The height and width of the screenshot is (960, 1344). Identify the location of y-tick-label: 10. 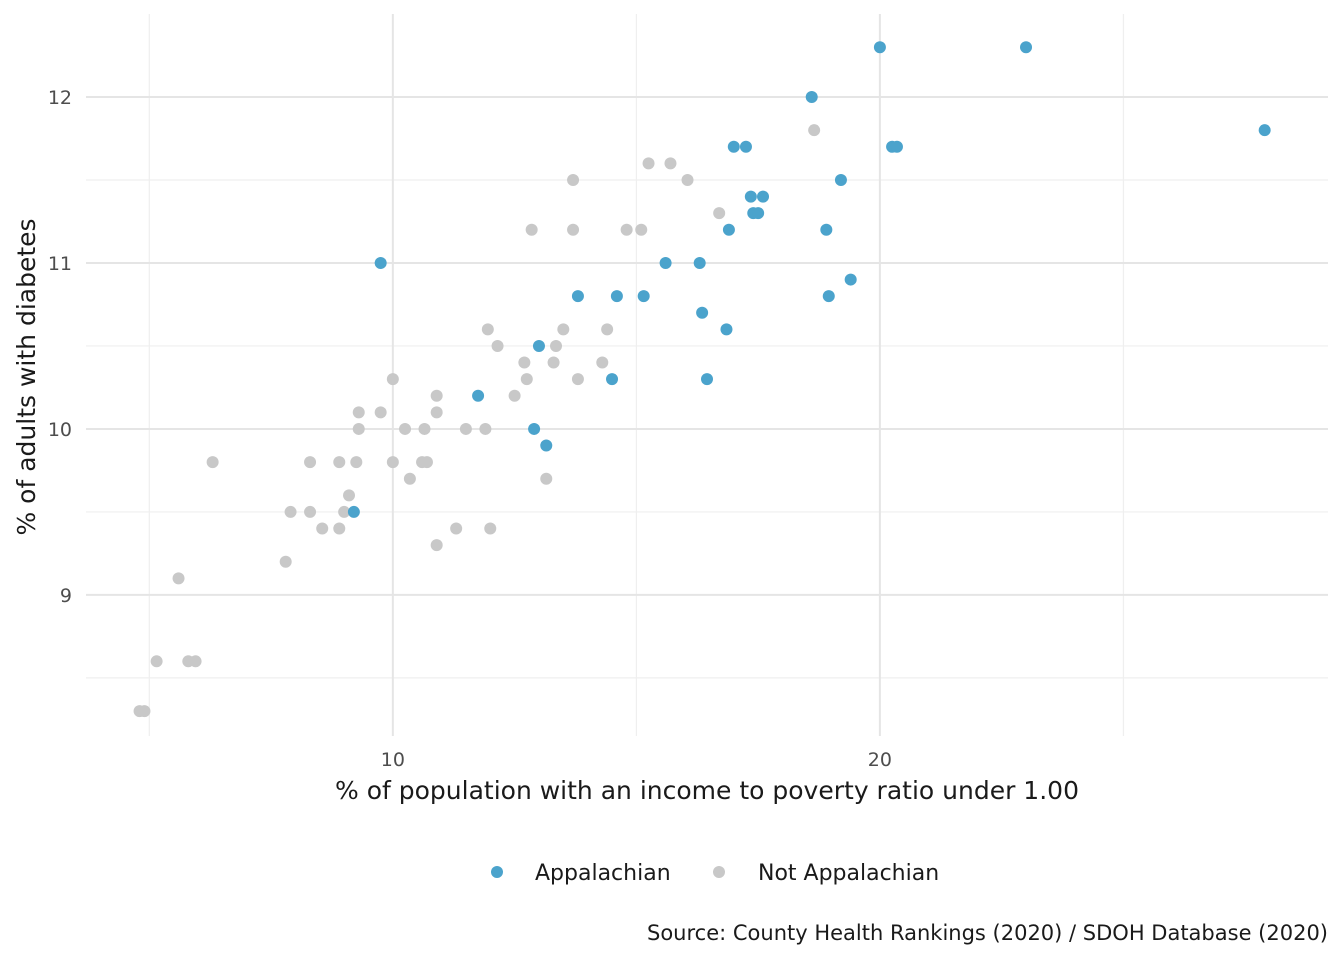
(60, 430).